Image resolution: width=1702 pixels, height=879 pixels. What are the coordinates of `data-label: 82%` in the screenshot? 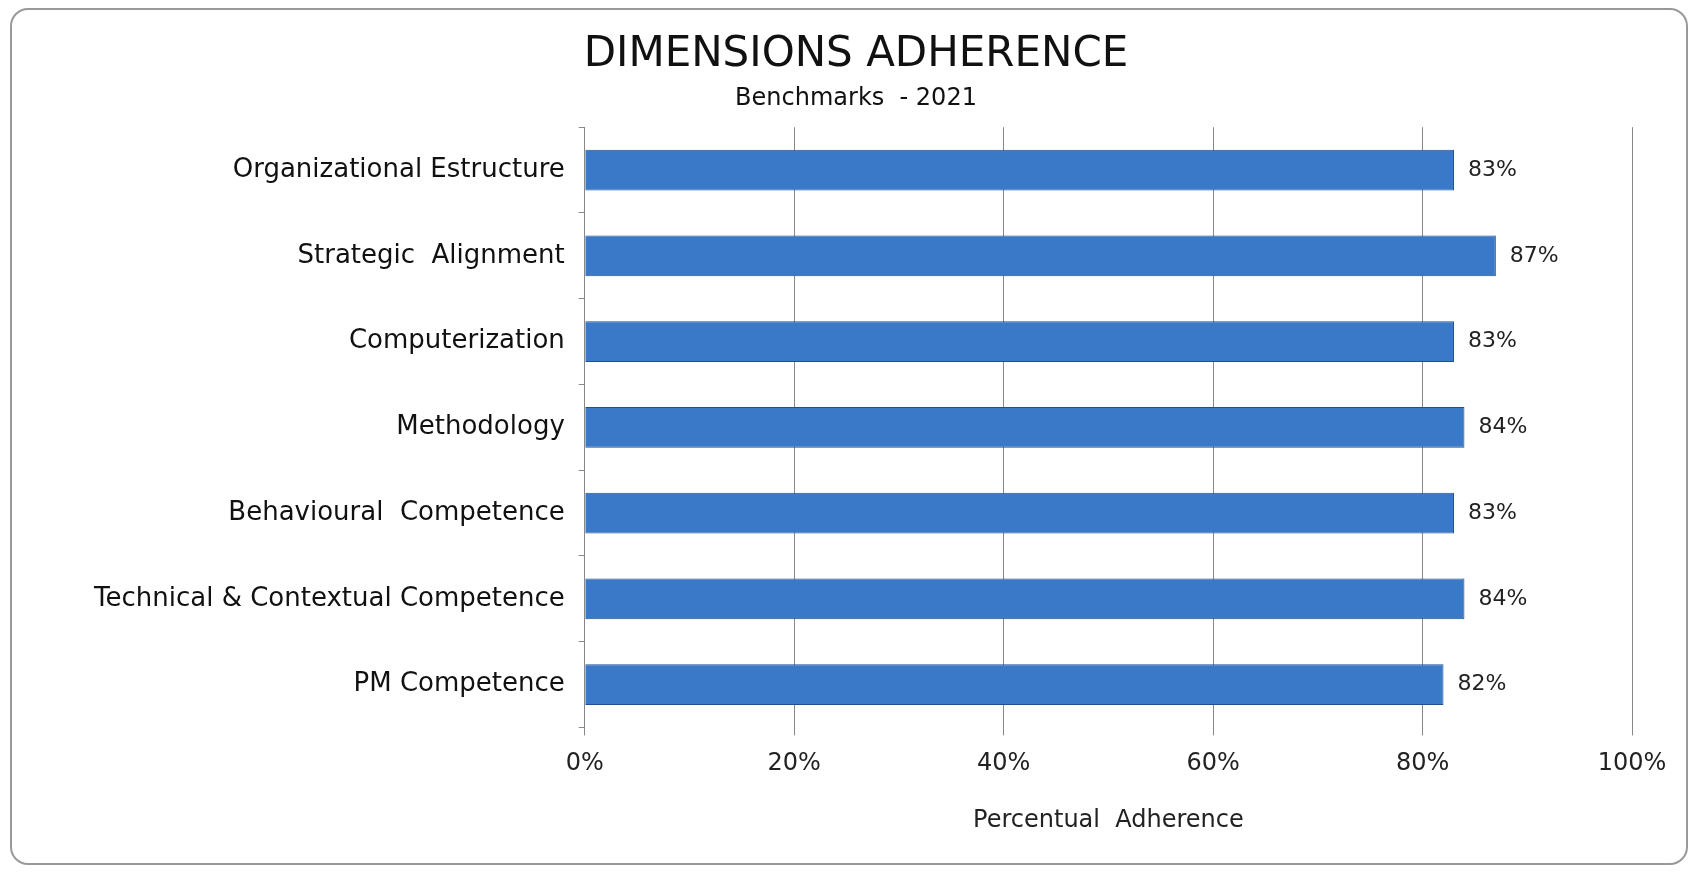 It's located at (1482, 683).